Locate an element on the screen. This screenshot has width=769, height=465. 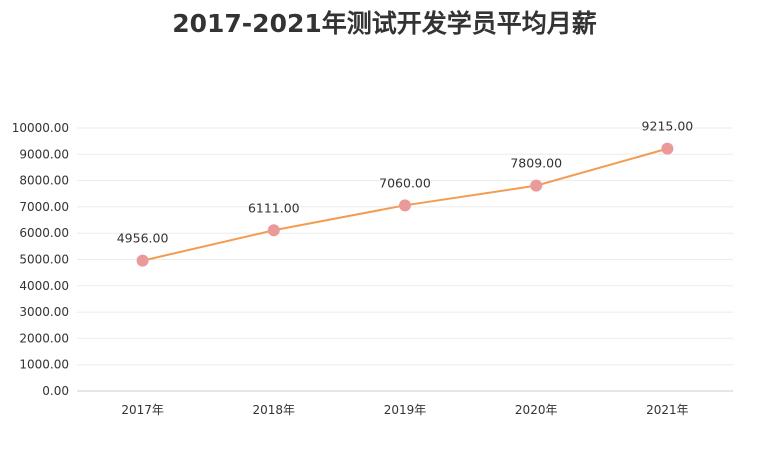
data-label: 6111.00 is located at coordinates (274, 207).